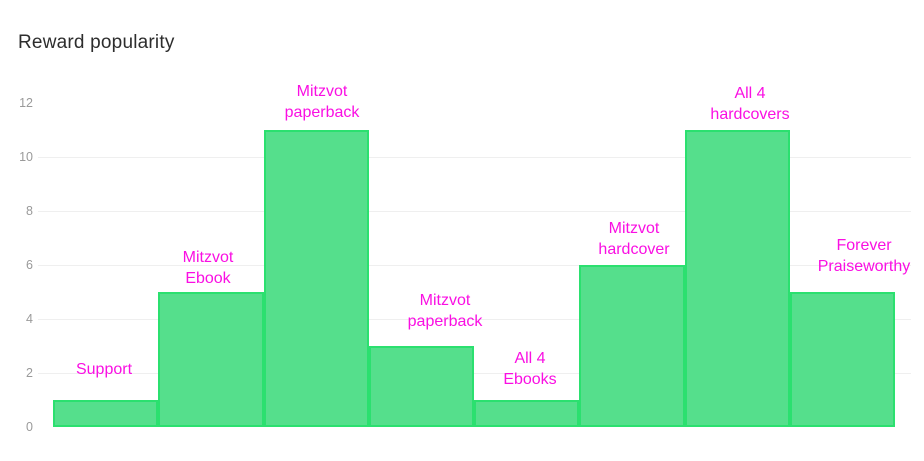 Image resolution: width=924 pixels, height=461 pixels. Describe the element at coordinates (29, 265) in the screenshot. I see `y-axis-tick-label: 6` at that location.